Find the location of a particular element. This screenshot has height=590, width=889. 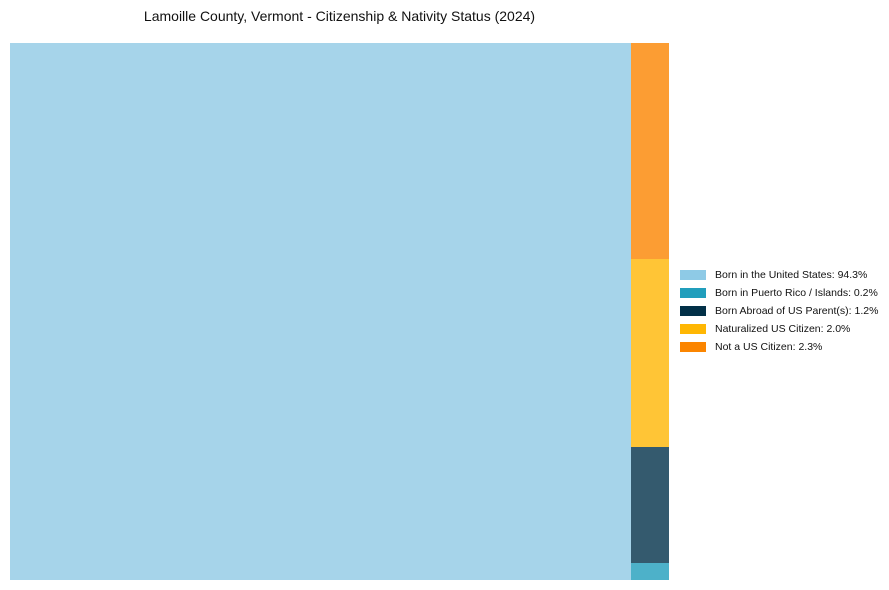

tile-born-puerto-rico is located at coordinates (650, 571).